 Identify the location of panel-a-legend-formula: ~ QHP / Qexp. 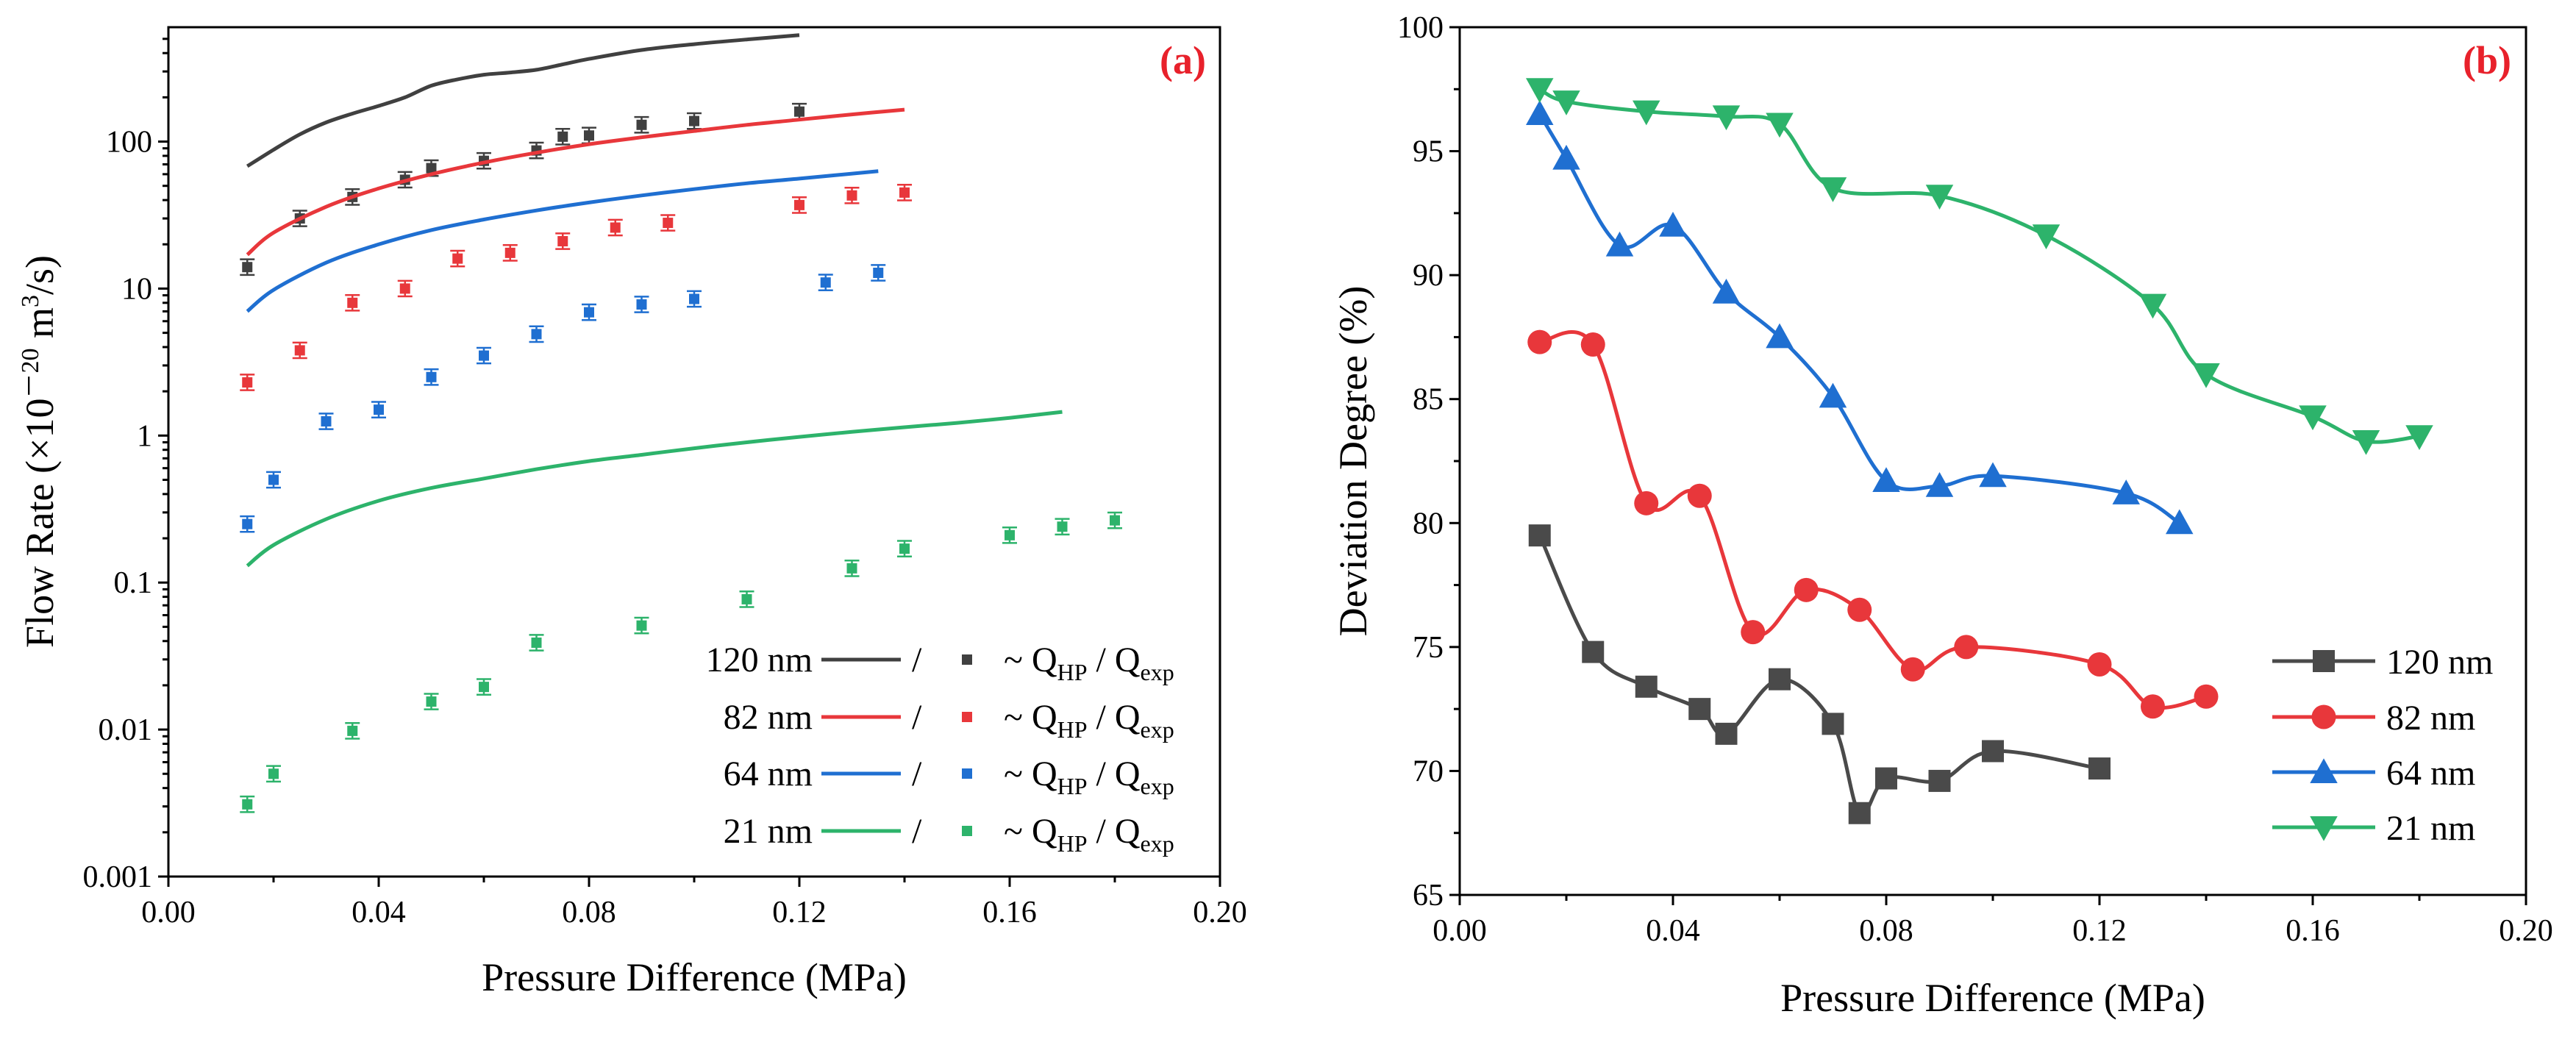
(1089, 663).